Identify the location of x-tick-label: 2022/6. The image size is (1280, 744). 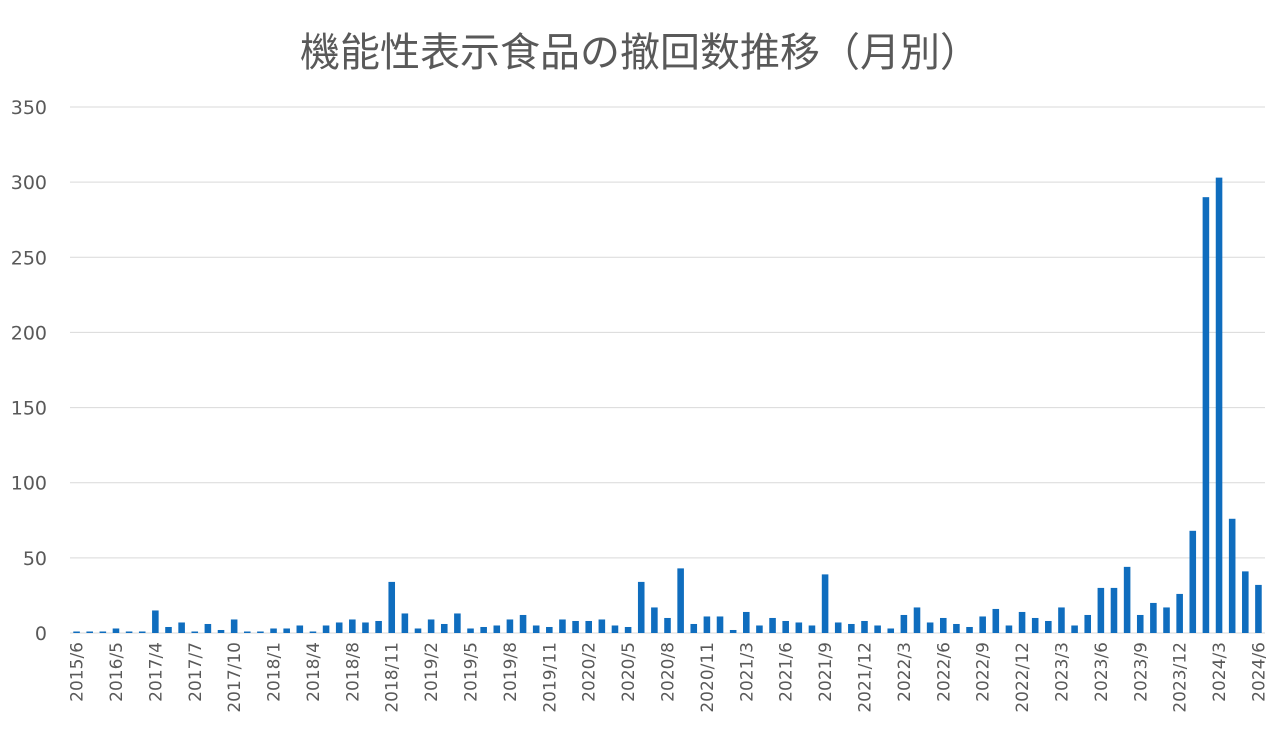
(944, 672).